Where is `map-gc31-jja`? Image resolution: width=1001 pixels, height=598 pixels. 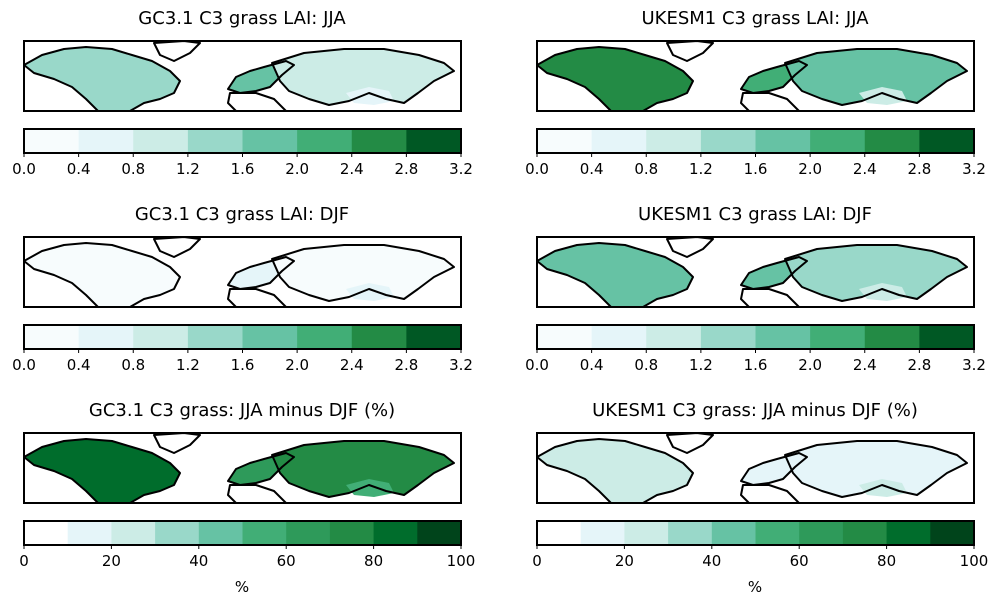
map-gc31-jja is located at coordinates (242, 76).